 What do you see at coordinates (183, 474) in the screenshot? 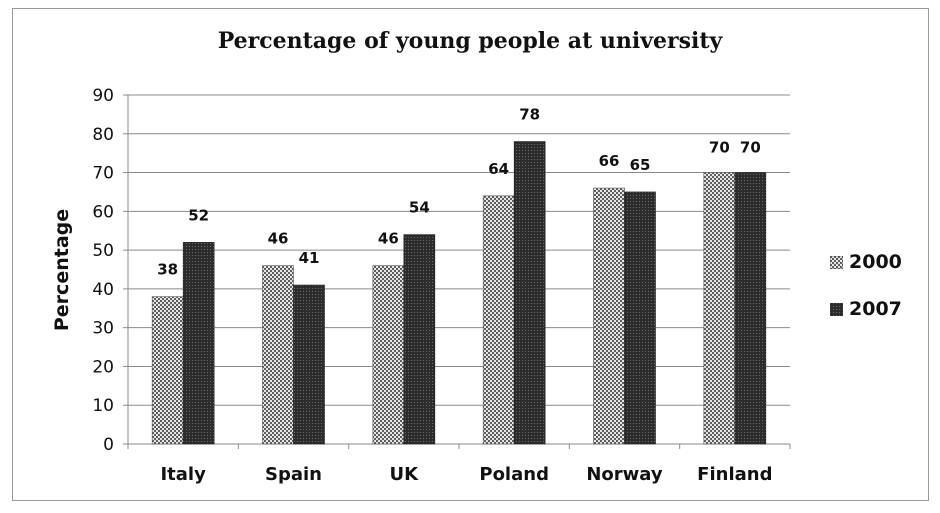
I see `x-tick-label-italy: Italy` at bounding box center [183, 474].